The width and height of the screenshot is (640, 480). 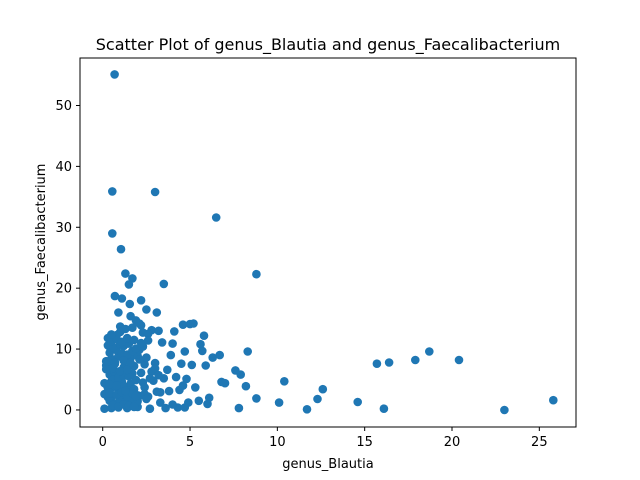 I want to click on y-tick-label: 40, so click(x=63, y=167).